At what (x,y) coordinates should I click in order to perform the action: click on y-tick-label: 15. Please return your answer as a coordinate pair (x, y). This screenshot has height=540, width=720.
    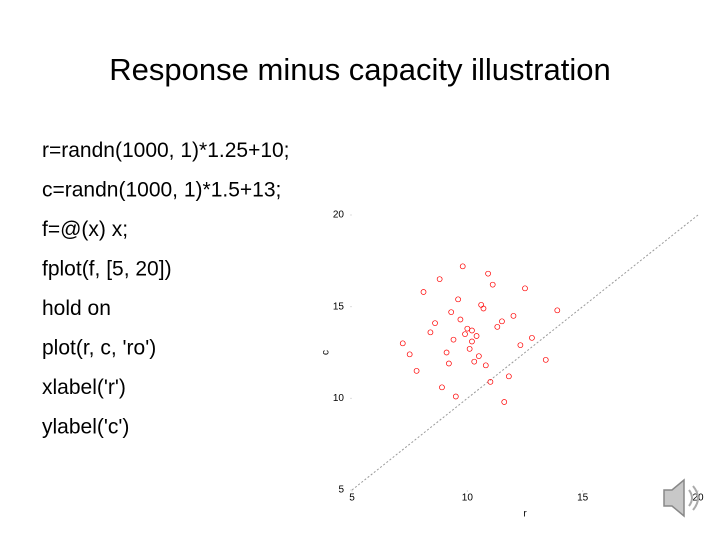
    Looking at the image, I should click on (339, 306).